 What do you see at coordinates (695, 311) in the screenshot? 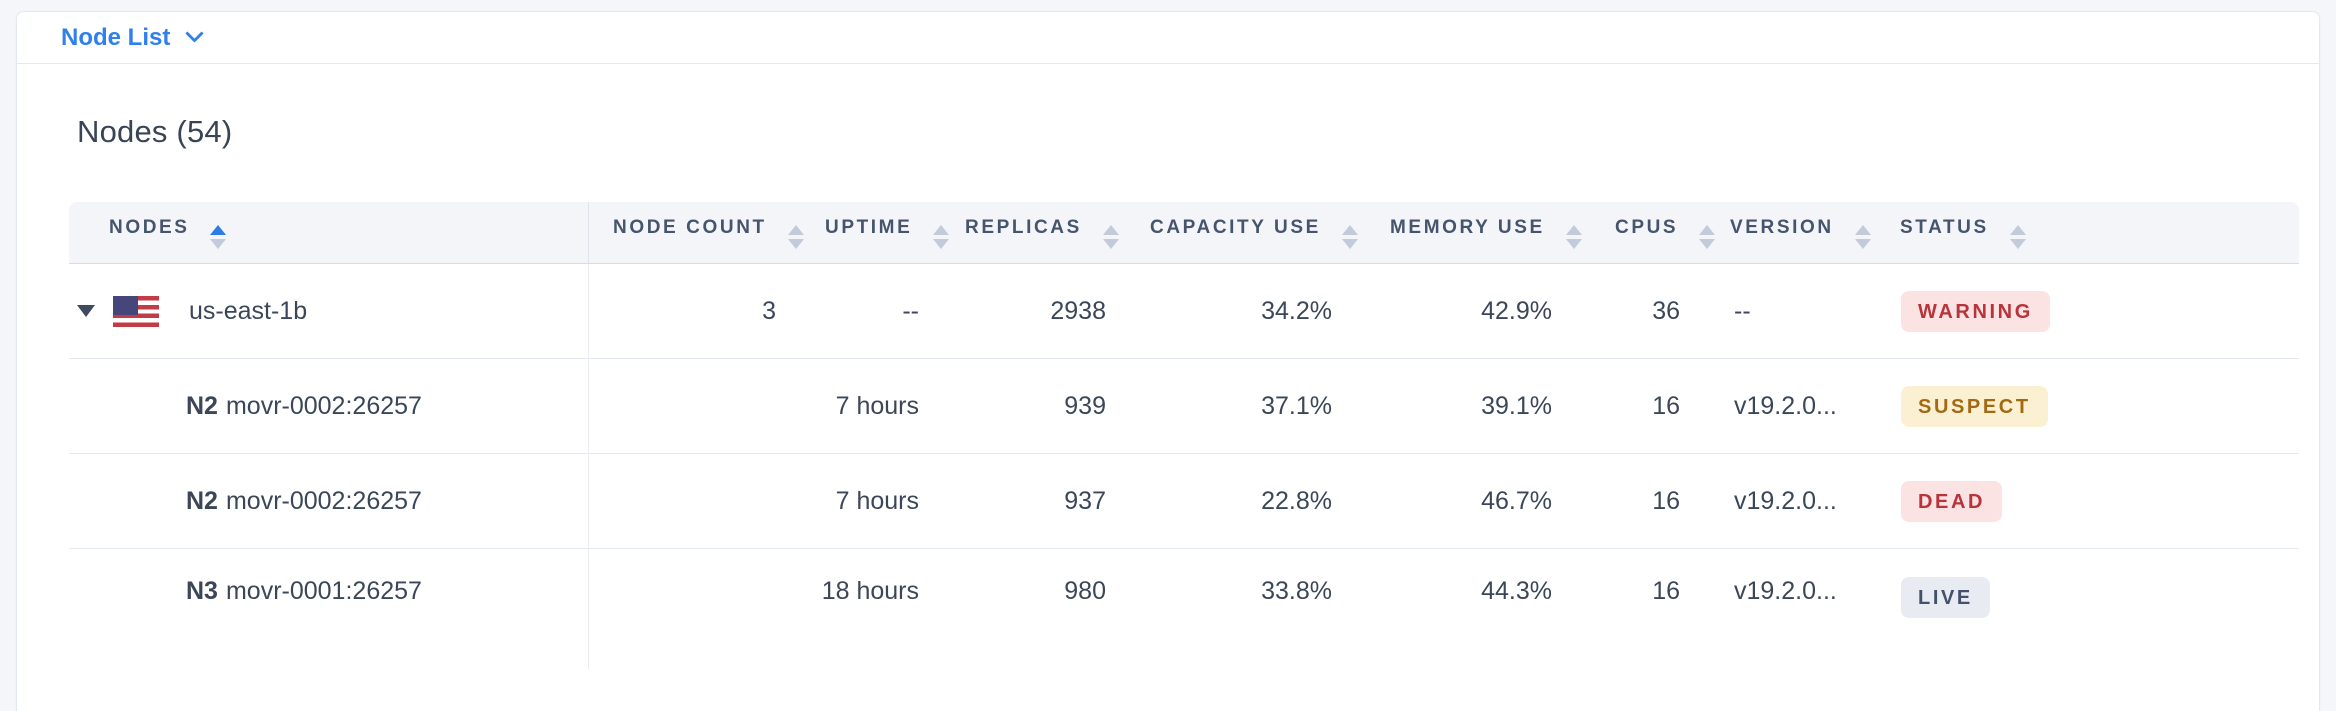
I see `cell-node-count: 3` at bounding box center [695, 311].